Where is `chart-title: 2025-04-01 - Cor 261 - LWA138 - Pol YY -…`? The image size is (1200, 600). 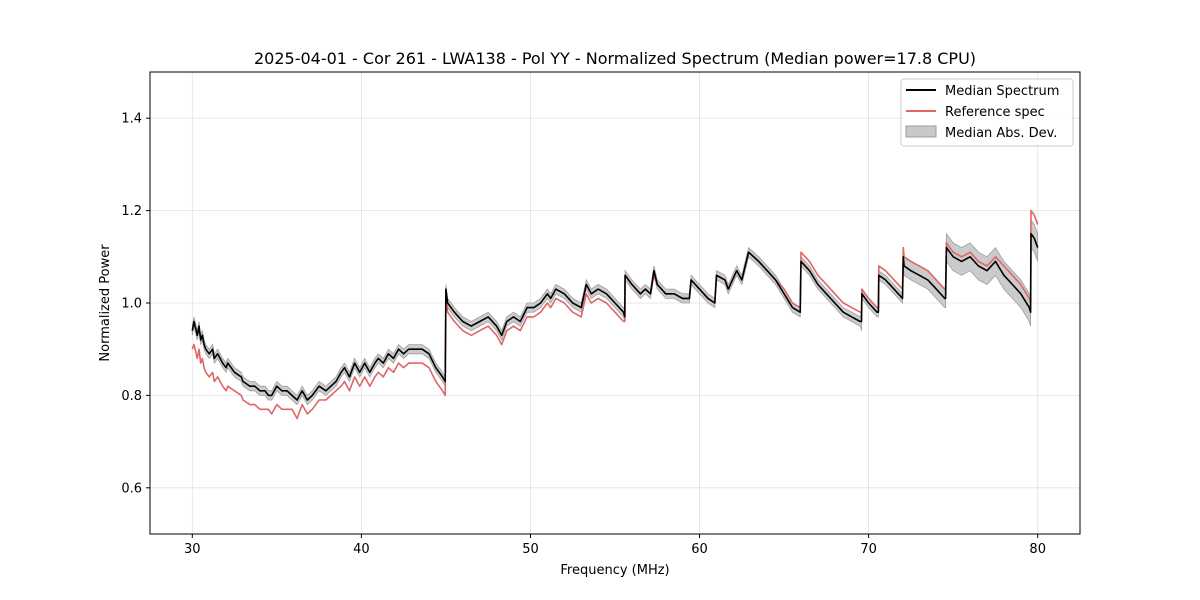
chart-title: 2025-04-01 - Cor 261 - LWA138 - Pol YY -… is located at coordinates (615, 58).